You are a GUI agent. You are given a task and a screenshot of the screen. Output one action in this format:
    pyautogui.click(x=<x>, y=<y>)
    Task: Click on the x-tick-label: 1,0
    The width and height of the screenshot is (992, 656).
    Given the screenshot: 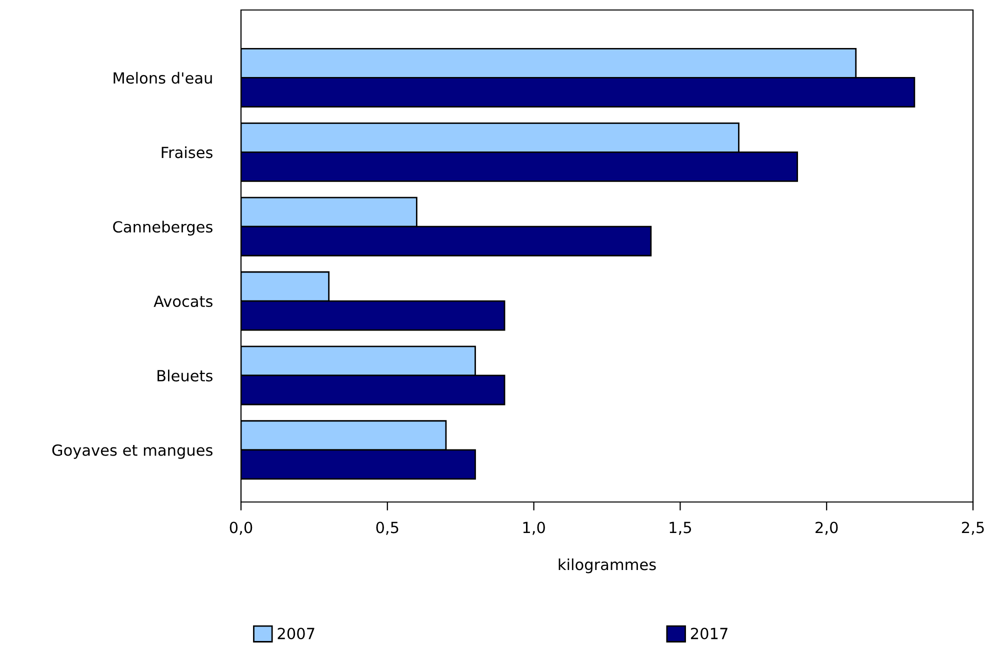 What is the action you would take?
    pyautogui.click(x=534, y=528)
    